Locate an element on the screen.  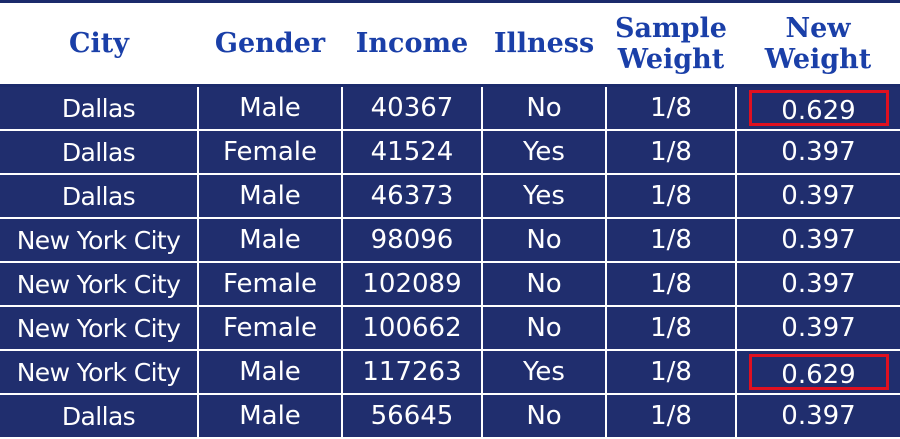
table-row: Dallas Female 41524 Yes 1/8 0.397 is located at coordinates (450, 152).